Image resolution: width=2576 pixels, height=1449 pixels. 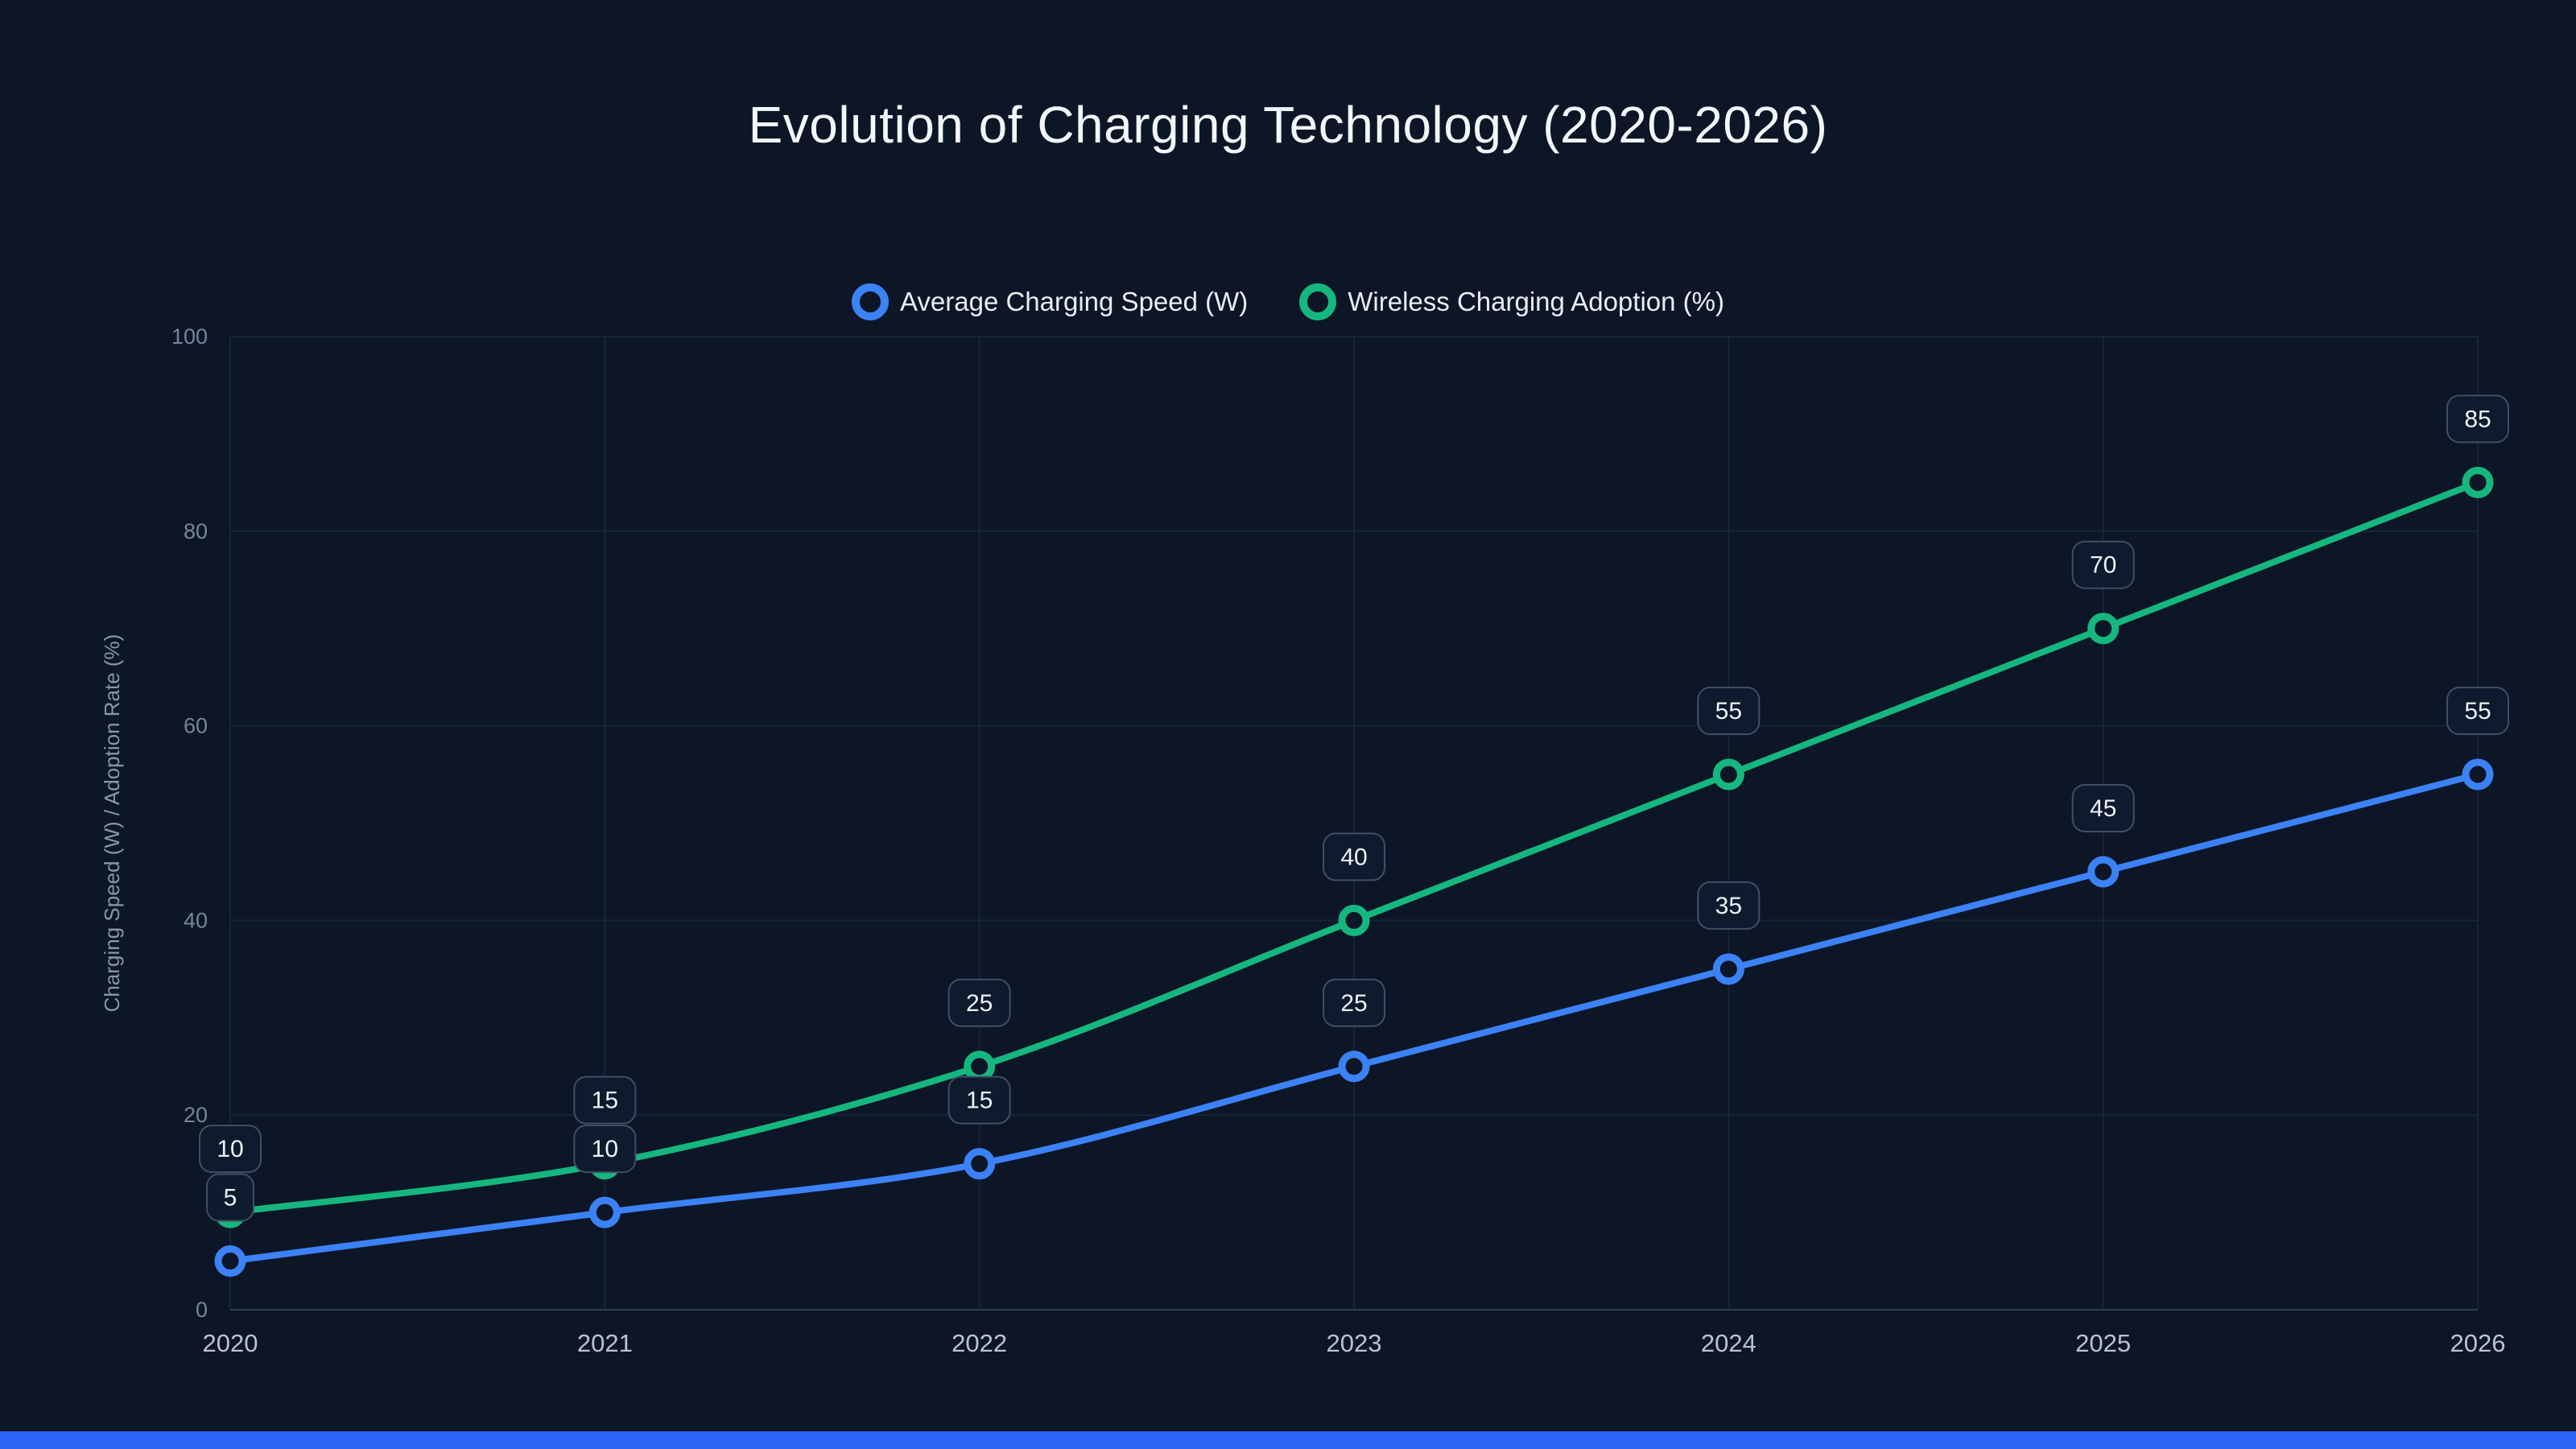 I want to click on y-tick-label: 100, so click(x=189, y=336).